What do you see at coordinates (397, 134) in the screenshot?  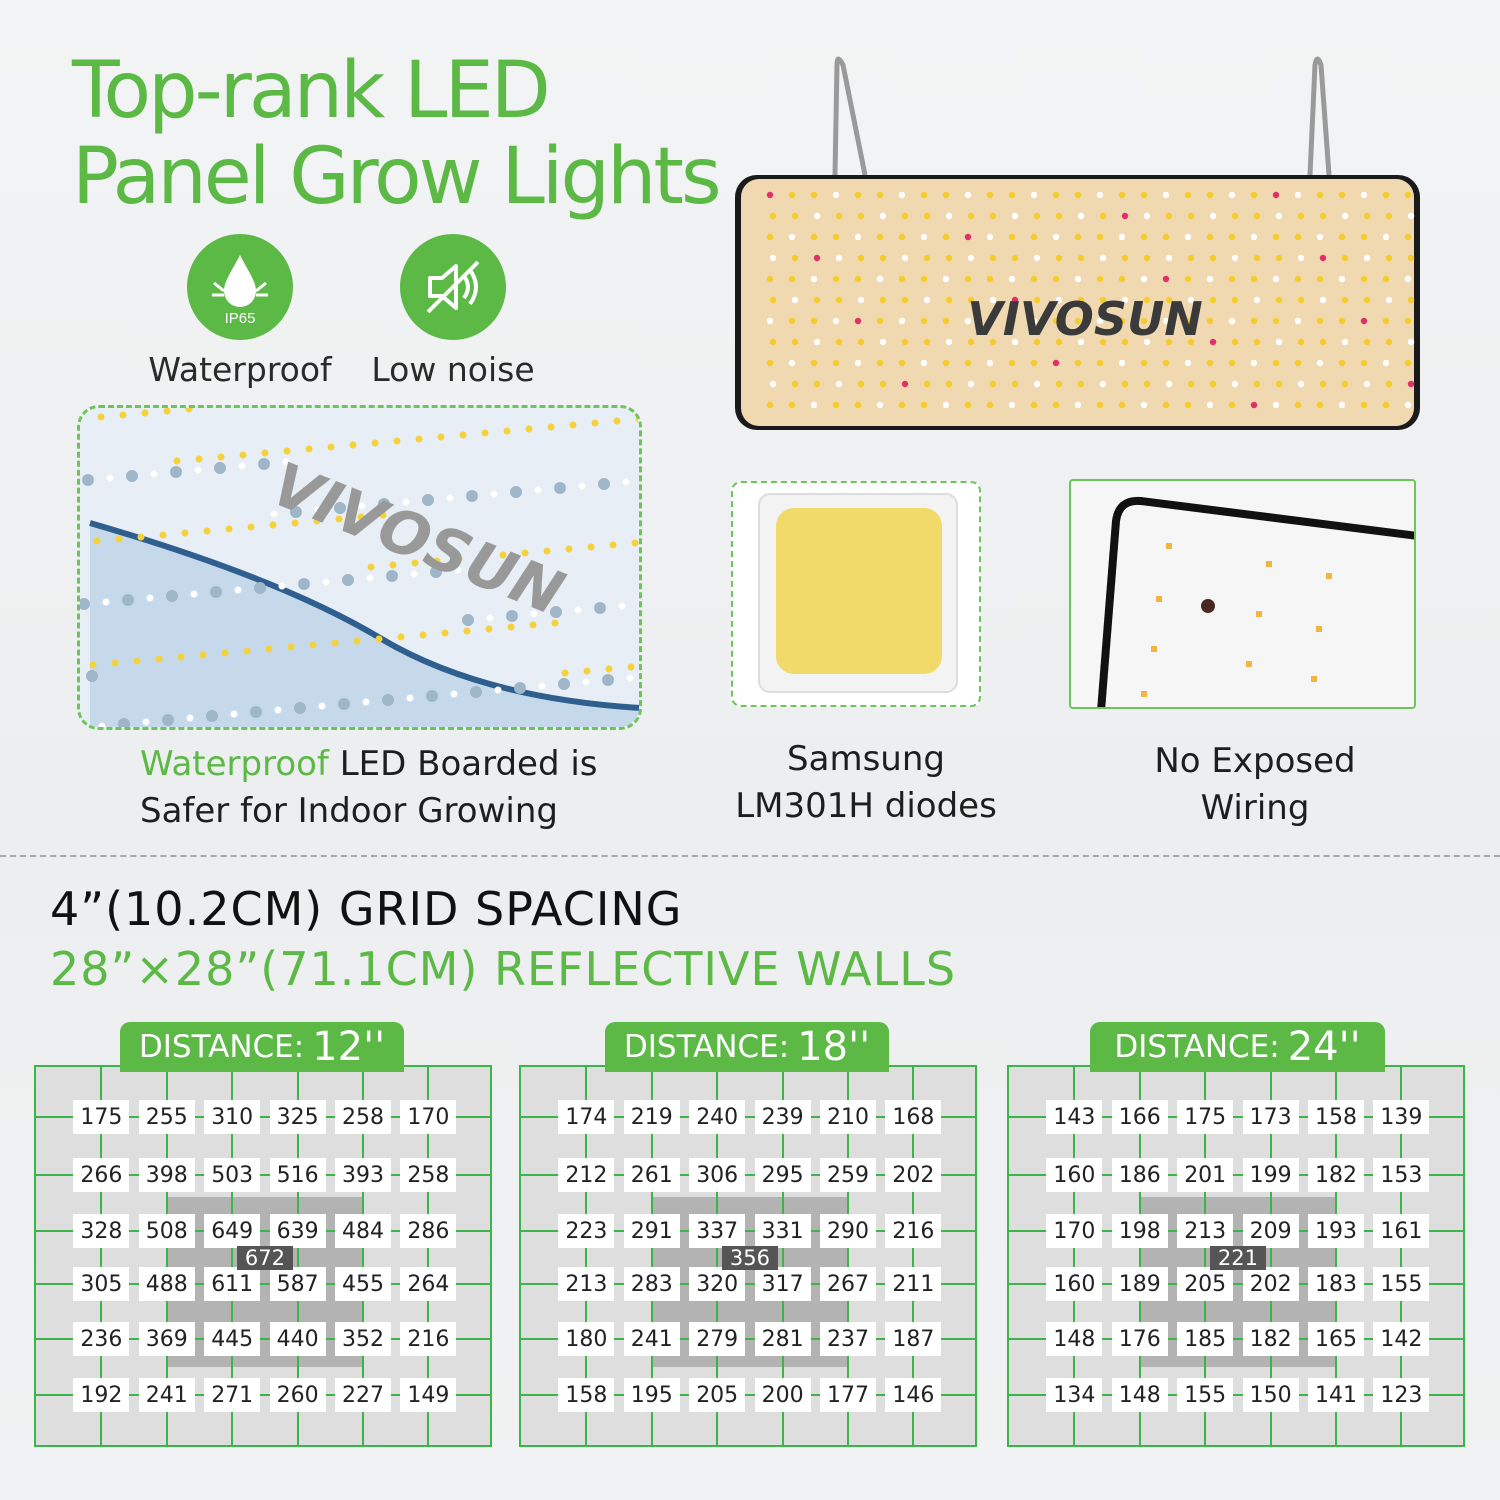 I see `page-title: Top-rank LED Panel Grow Lights` at bounding box center [397, 134].